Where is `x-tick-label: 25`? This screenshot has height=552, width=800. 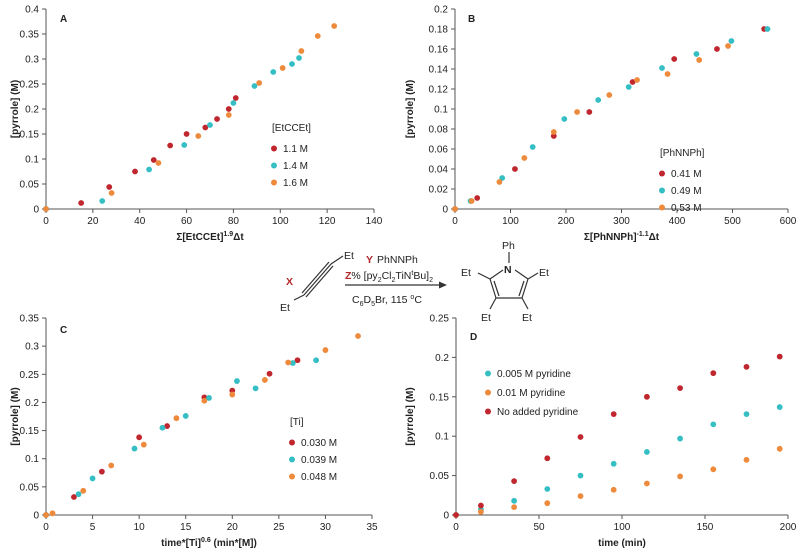 x-tick-label: 25 is located at coordinates (279, 527).